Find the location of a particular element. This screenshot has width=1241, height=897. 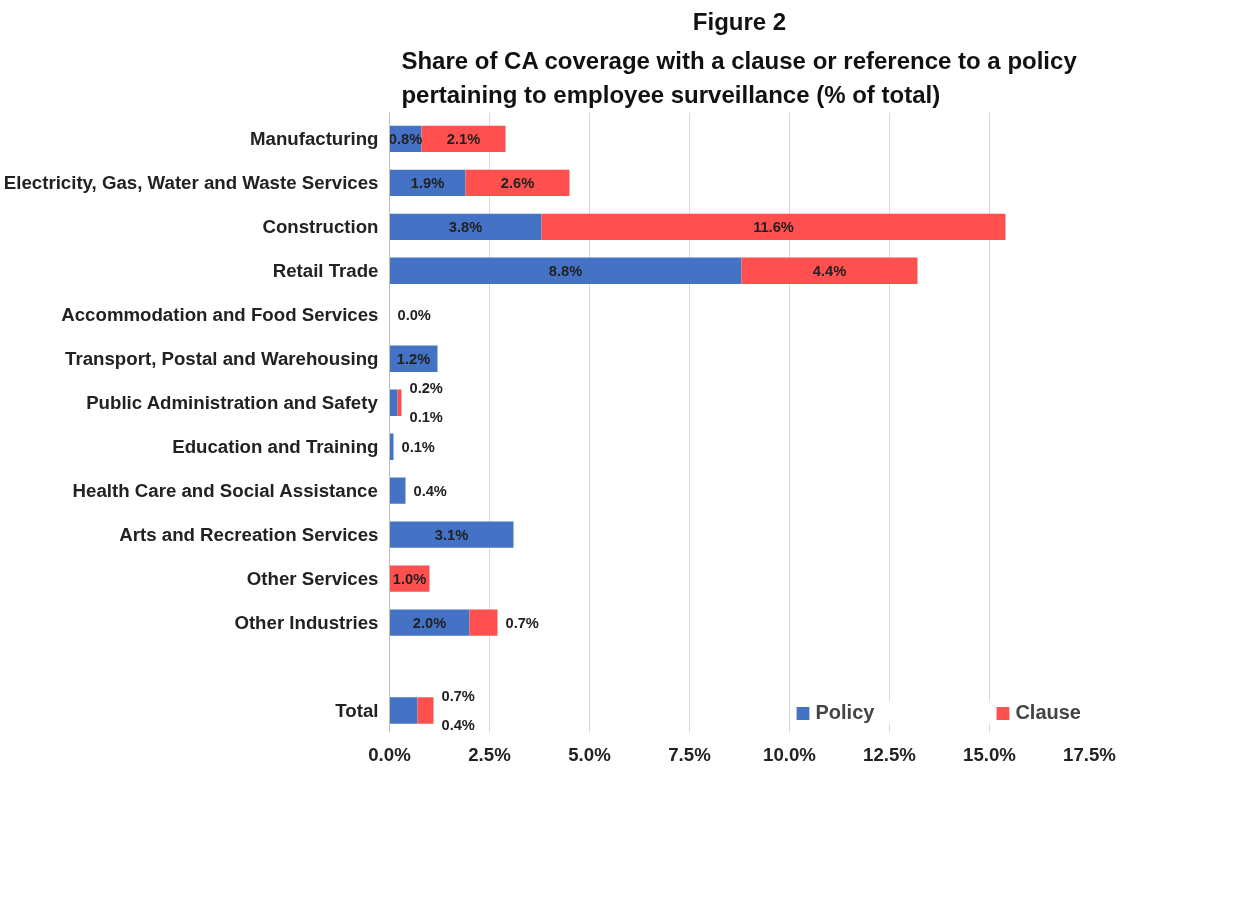

chart-title: Figure 2 is located at coordinates (739, 21).